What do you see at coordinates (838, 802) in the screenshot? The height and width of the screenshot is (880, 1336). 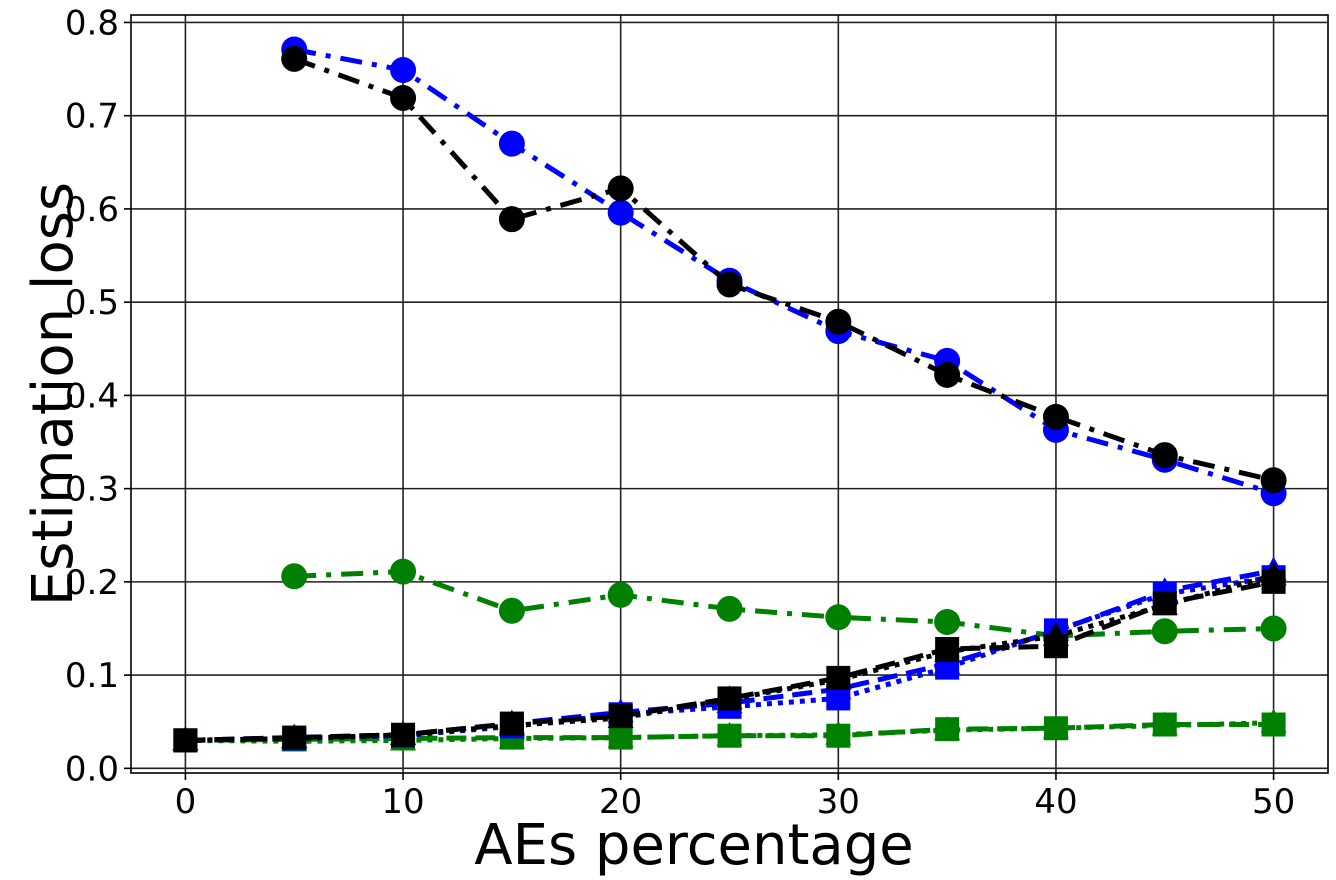 I see `x-tick-label: 30` at bounding box center [838, 802].